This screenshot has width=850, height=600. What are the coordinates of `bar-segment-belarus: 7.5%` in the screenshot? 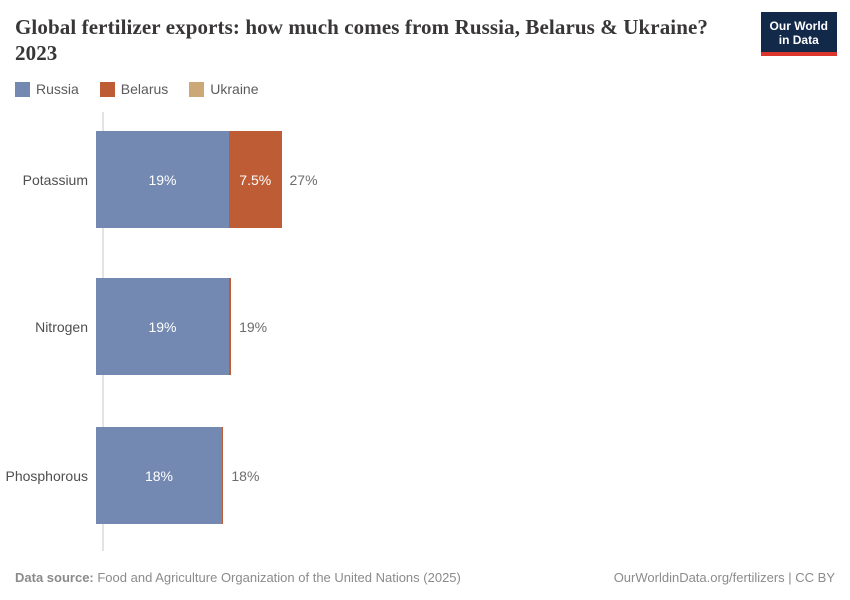 It's located at (255, 179).